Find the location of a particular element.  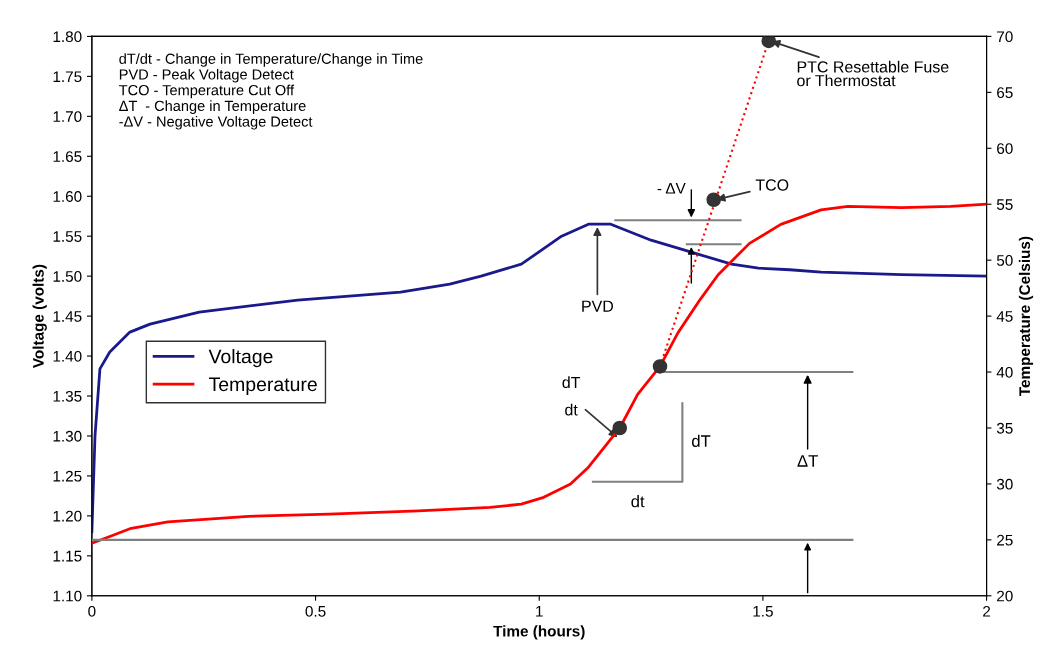

annotation: TCO - Temperature Cut Off is located at coordinates (207, 91).